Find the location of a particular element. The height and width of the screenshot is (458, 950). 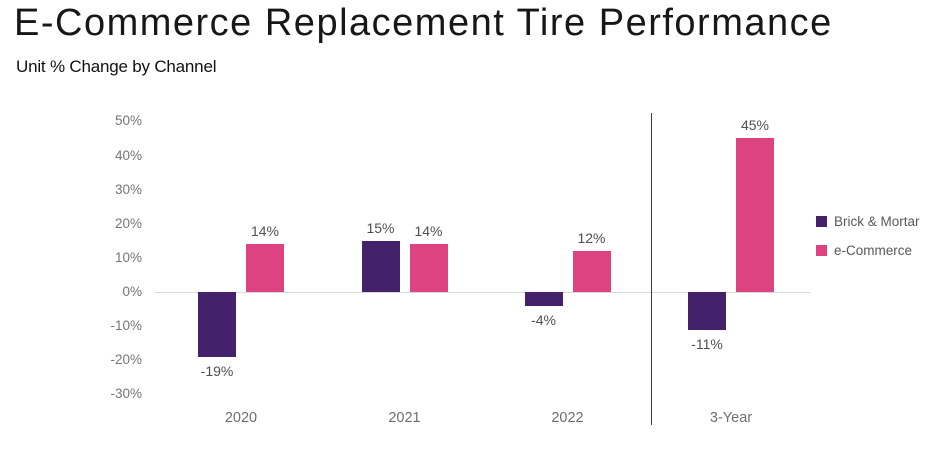

legend-swatch-e-commerce is located at coordinates (821, 250).